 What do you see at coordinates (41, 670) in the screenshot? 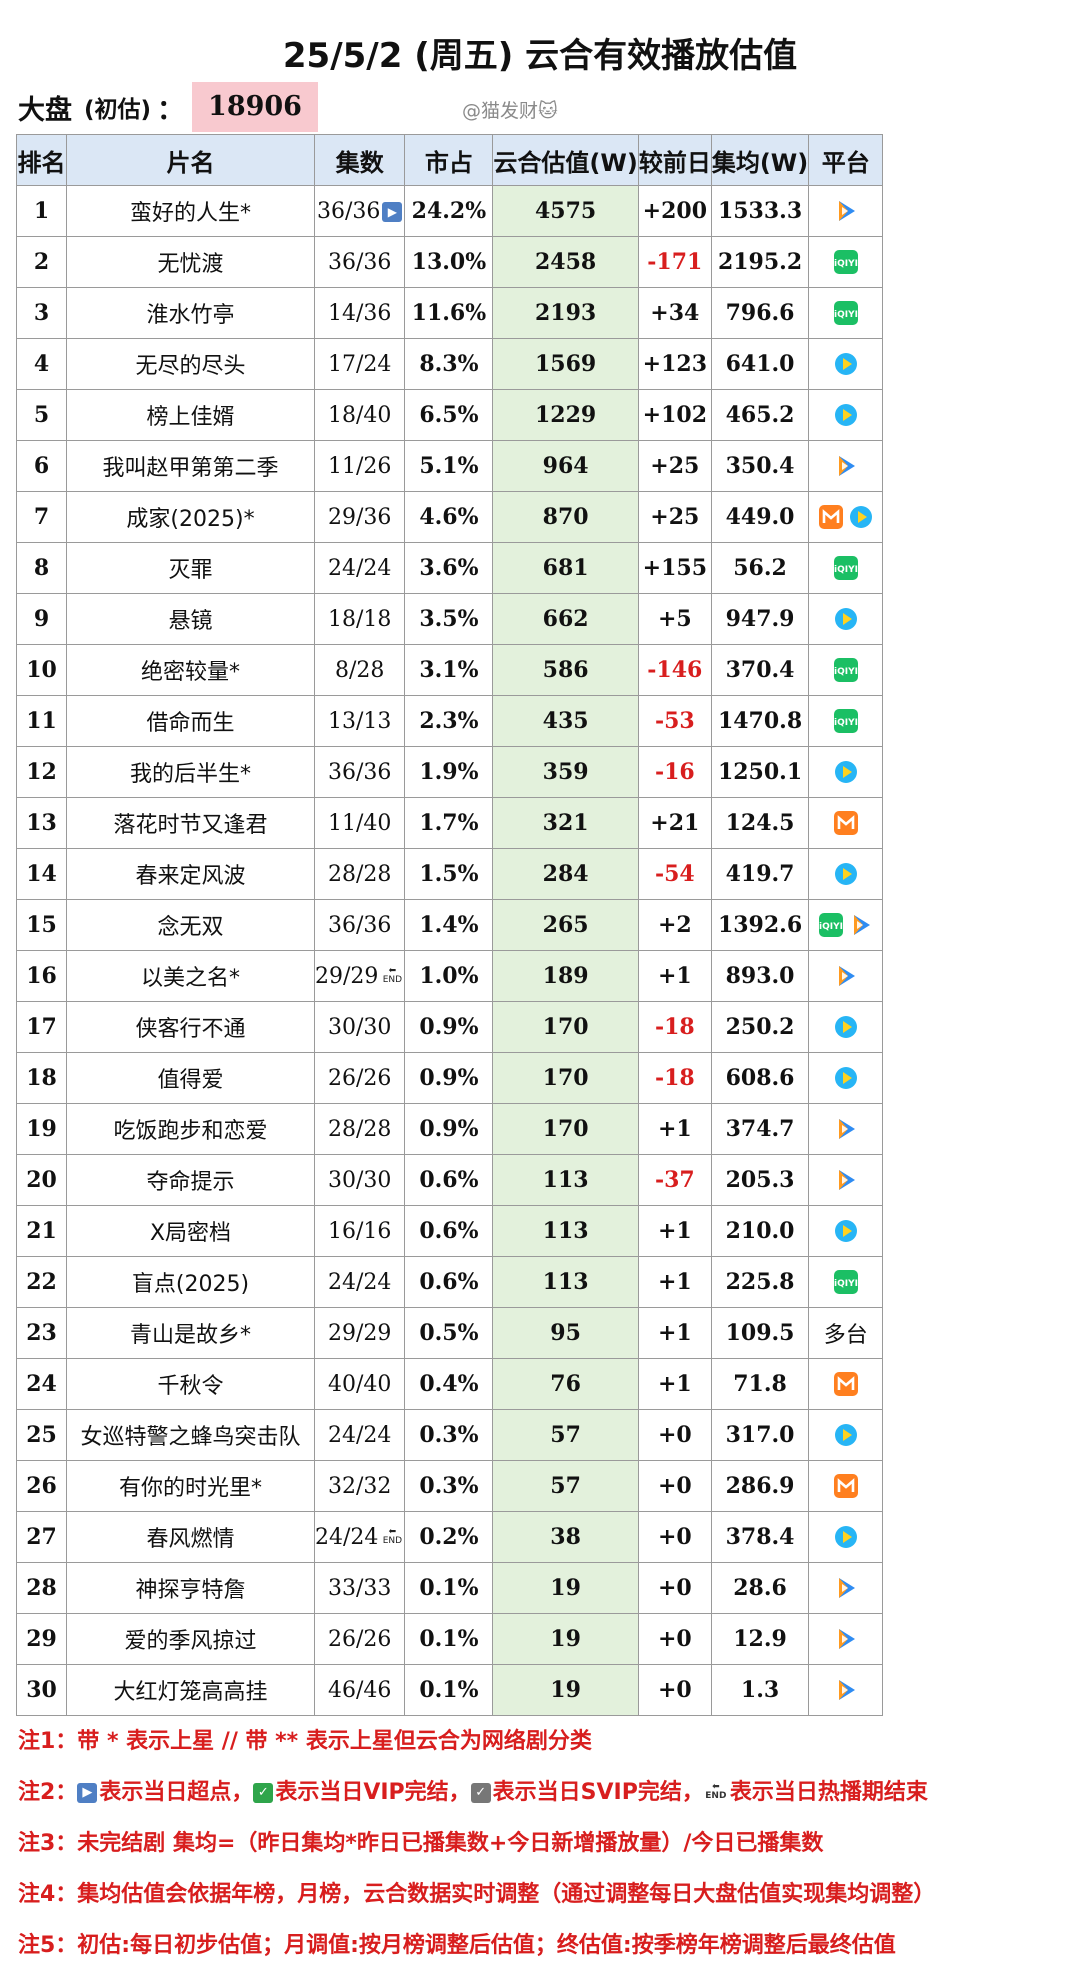
I see `row-rank: 10` at bounding box center [41, 670].